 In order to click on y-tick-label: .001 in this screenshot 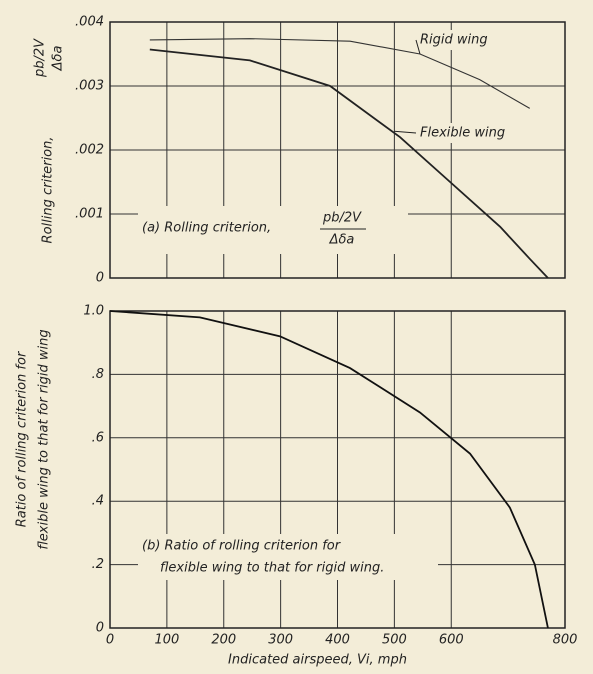, I will do `click(89, 214)`.